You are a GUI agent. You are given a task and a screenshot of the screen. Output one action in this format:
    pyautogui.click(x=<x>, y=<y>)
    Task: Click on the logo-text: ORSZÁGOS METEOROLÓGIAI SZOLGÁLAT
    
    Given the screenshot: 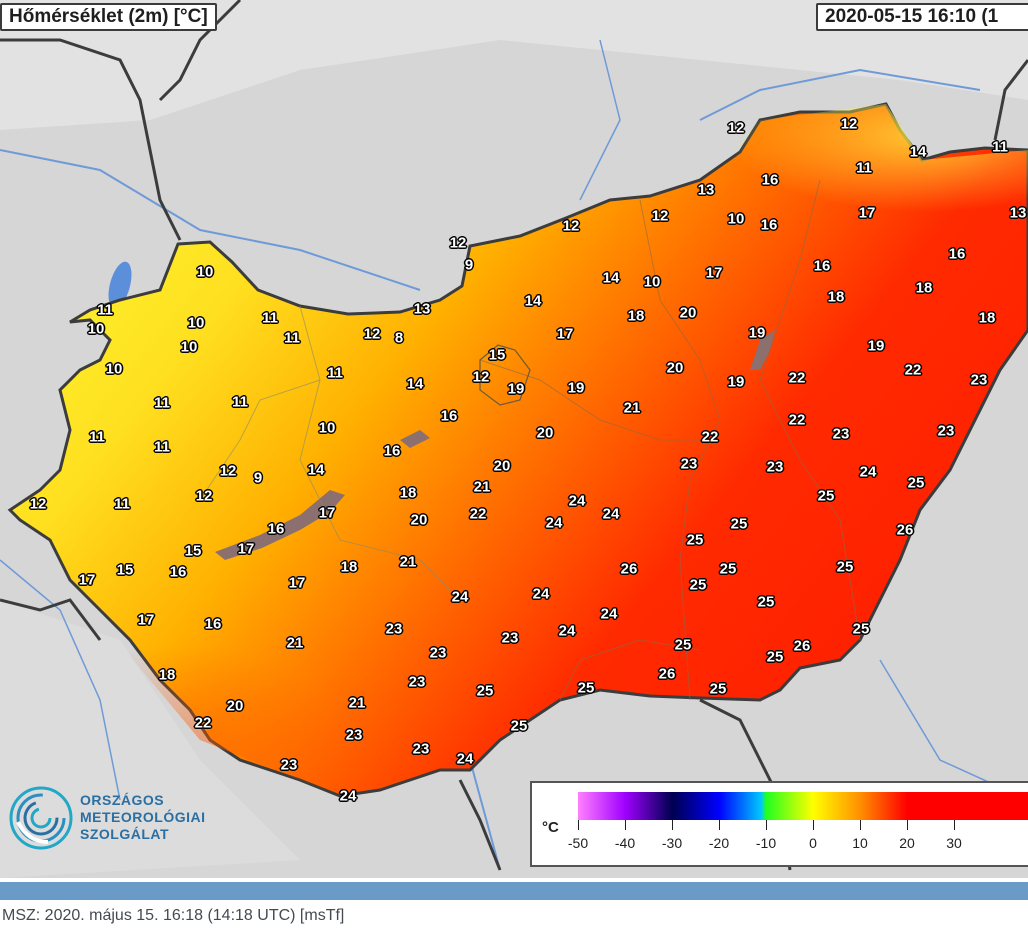 What is the action you would take?
    pyautogui.click(x=143, y=817)
    